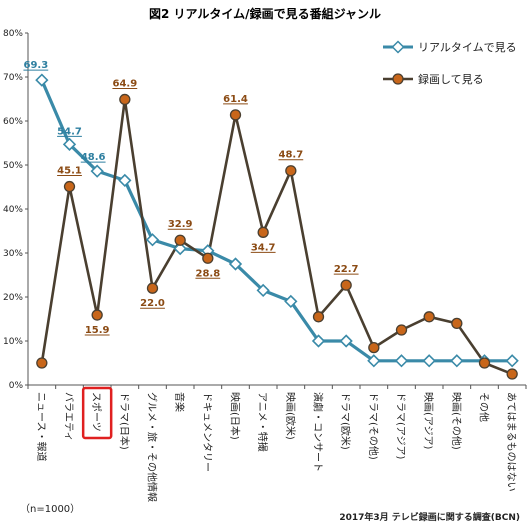 This screenshot has width=531, height=531. Describe the element at coordinates (93, 157) in the screenshot. I see `realtime-data-label: 48.6` at that location.